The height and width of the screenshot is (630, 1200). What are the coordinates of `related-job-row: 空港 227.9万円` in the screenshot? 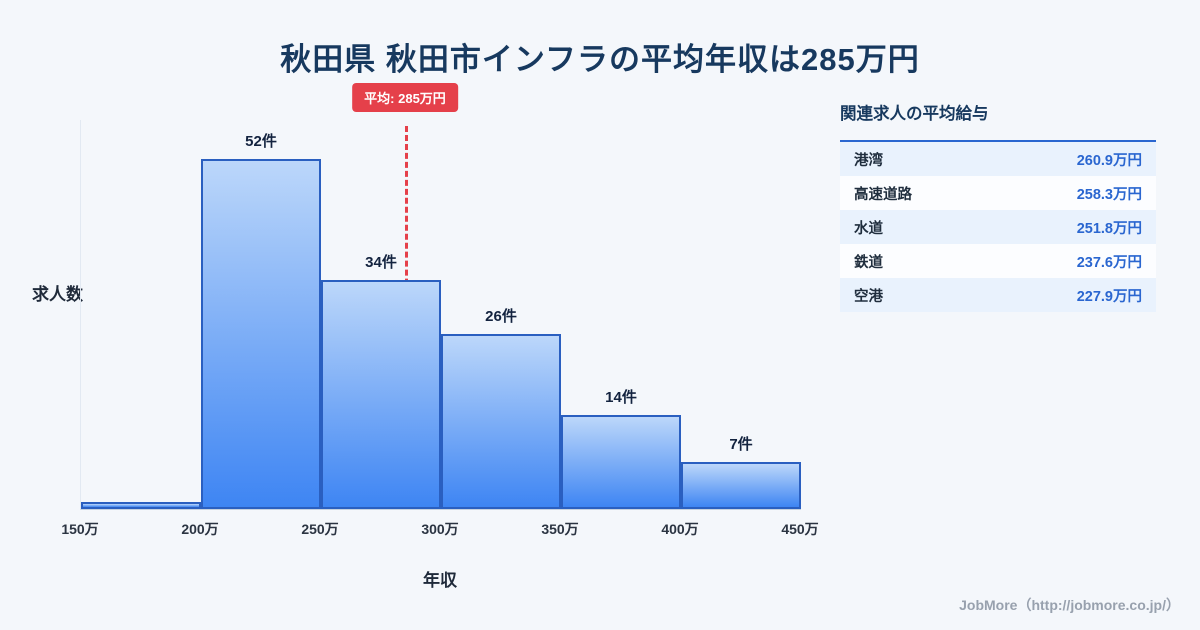 It's located at (998, 295).